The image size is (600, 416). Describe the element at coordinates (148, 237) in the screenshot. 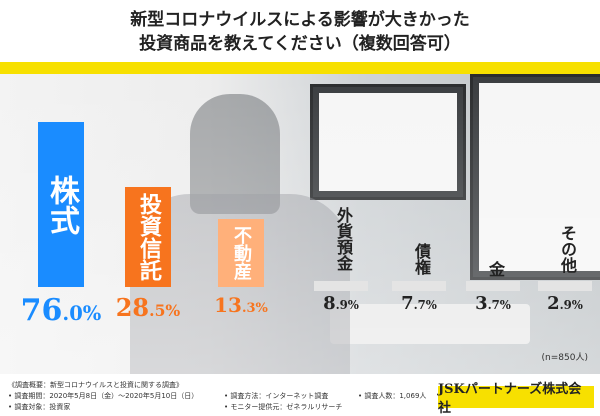

I see `bar-1: 投資信託` at that location.